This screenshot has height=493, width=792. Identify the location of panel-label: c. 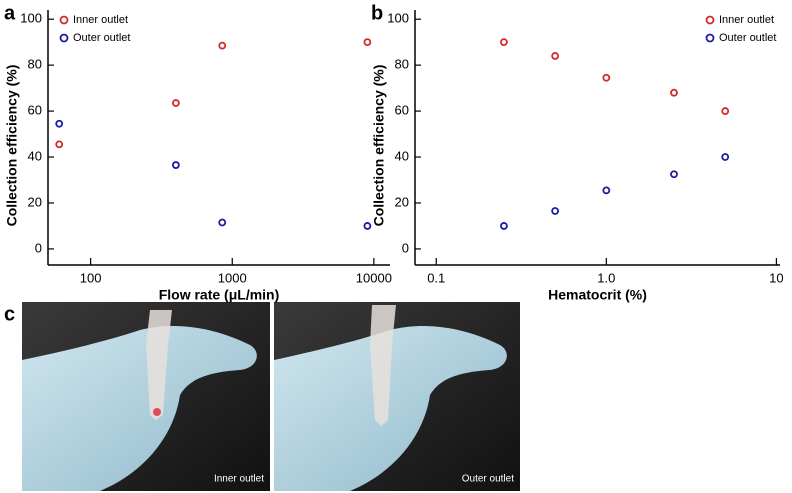
(9, 314).